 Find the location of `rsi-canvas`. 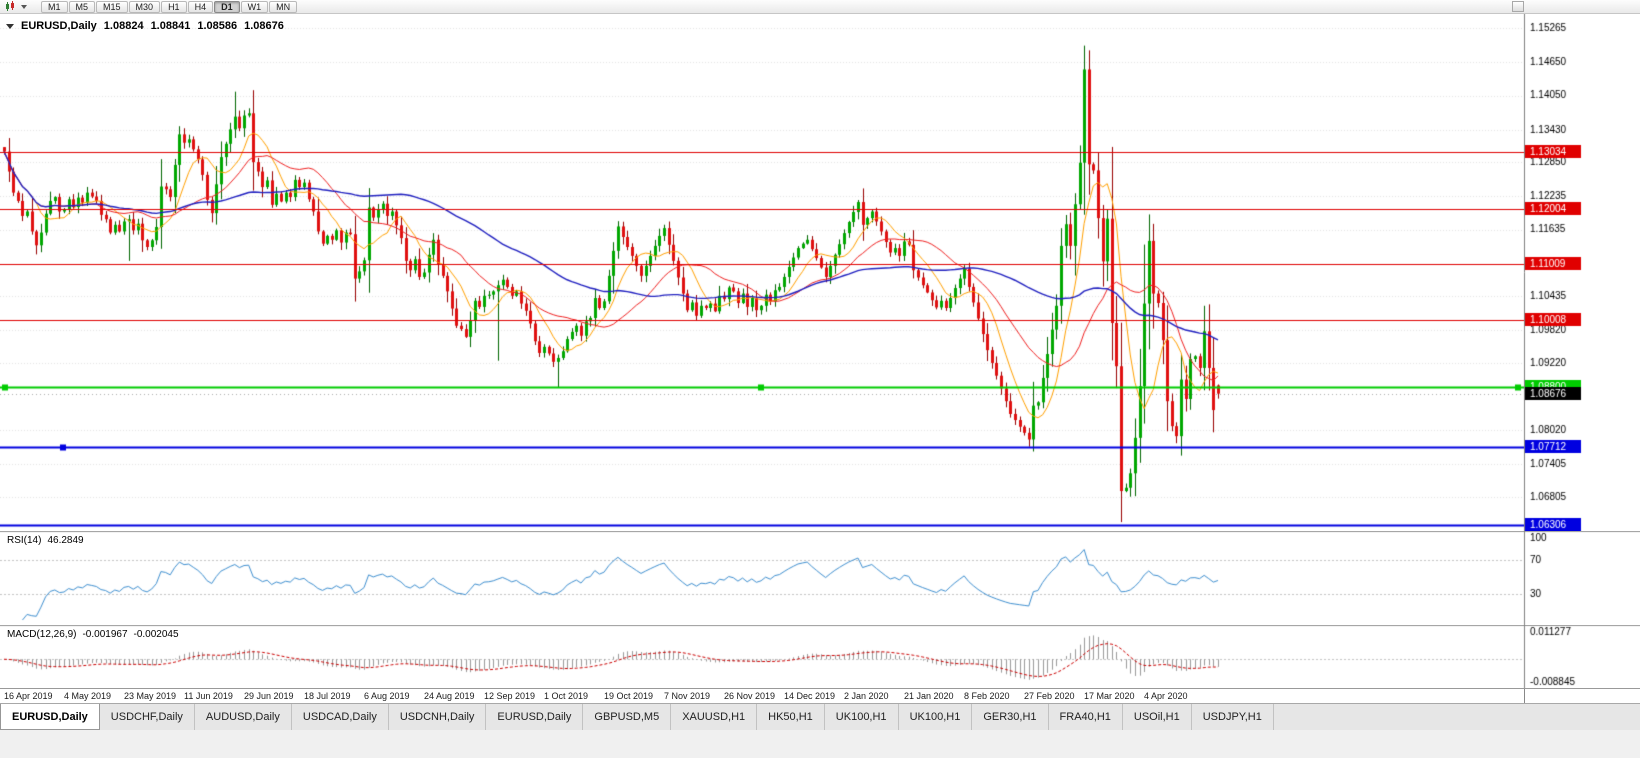

rsi-canvas is located at coordinates (820, 578).